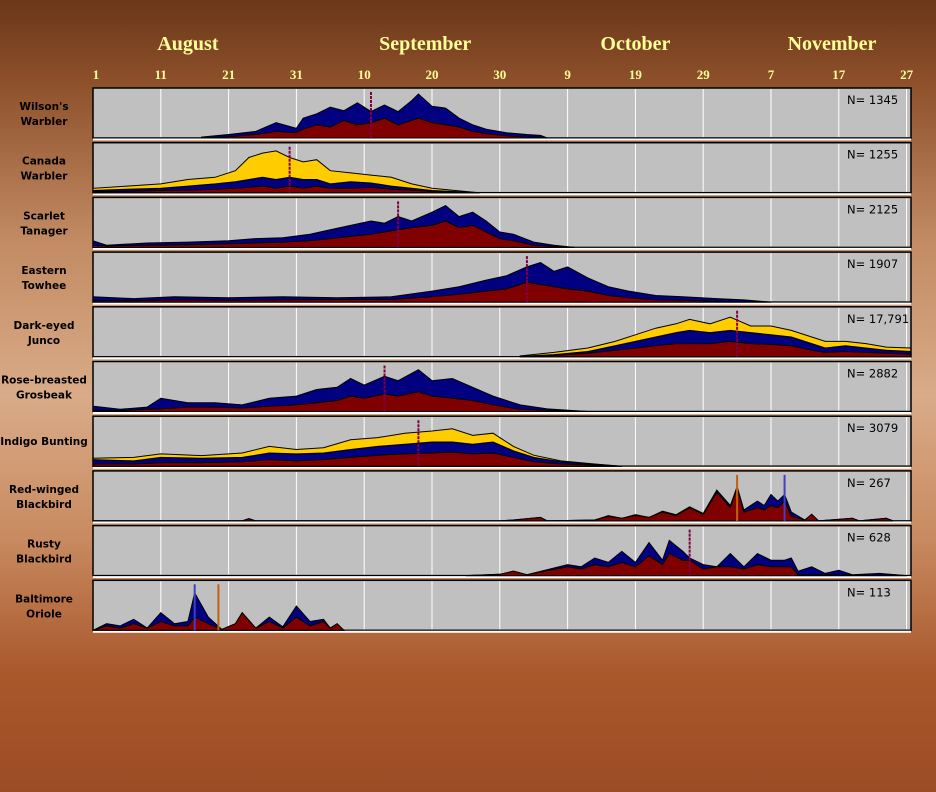 The height and width of the screenshot is (792, 936). What do you see at coordinates (636, 74) in the screenshot?
I see `day-tick-label: 19` at bounding box center [636, 74].